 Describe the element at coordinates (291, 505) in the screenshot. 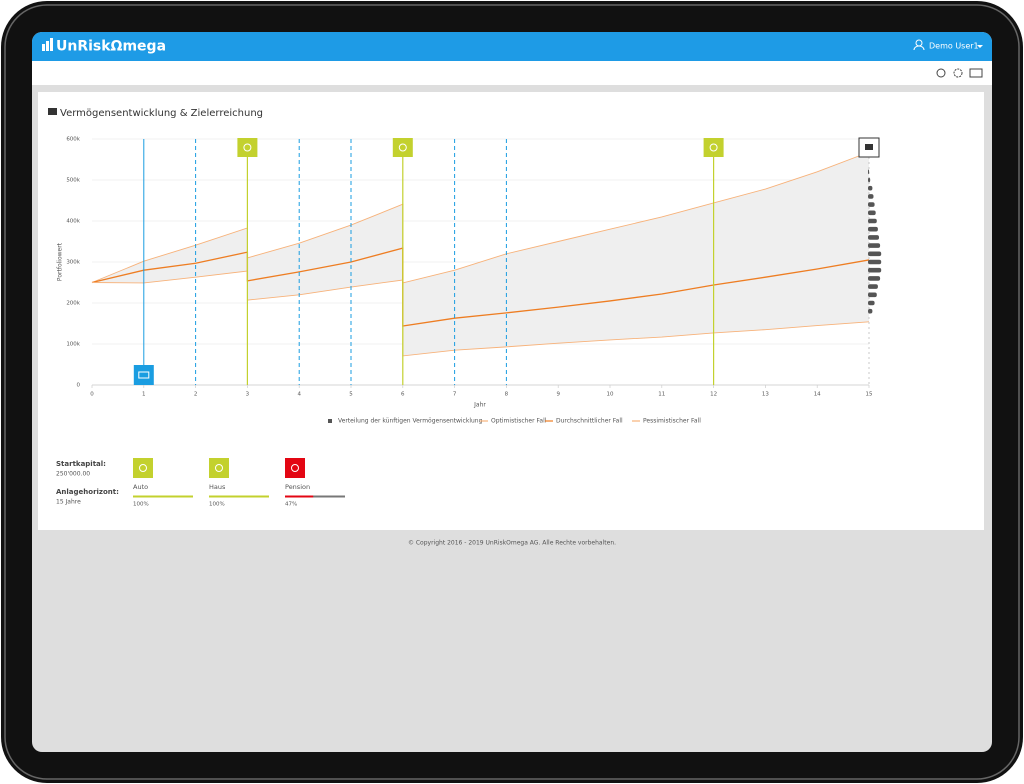

I see `goal-progress-label: 47%` at that location.